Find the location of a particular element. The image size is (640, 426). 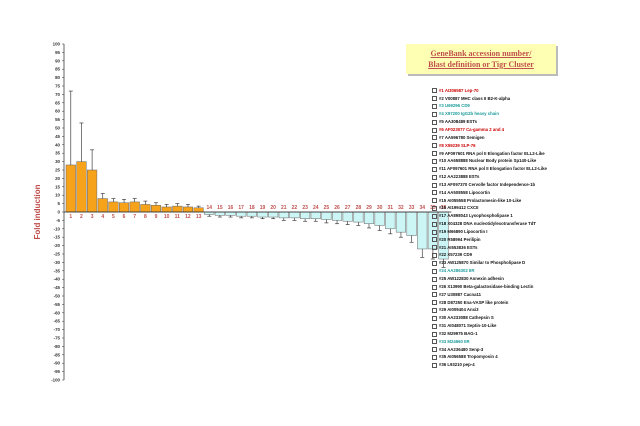

category-label: 8 is located at coordinates (145, 217).